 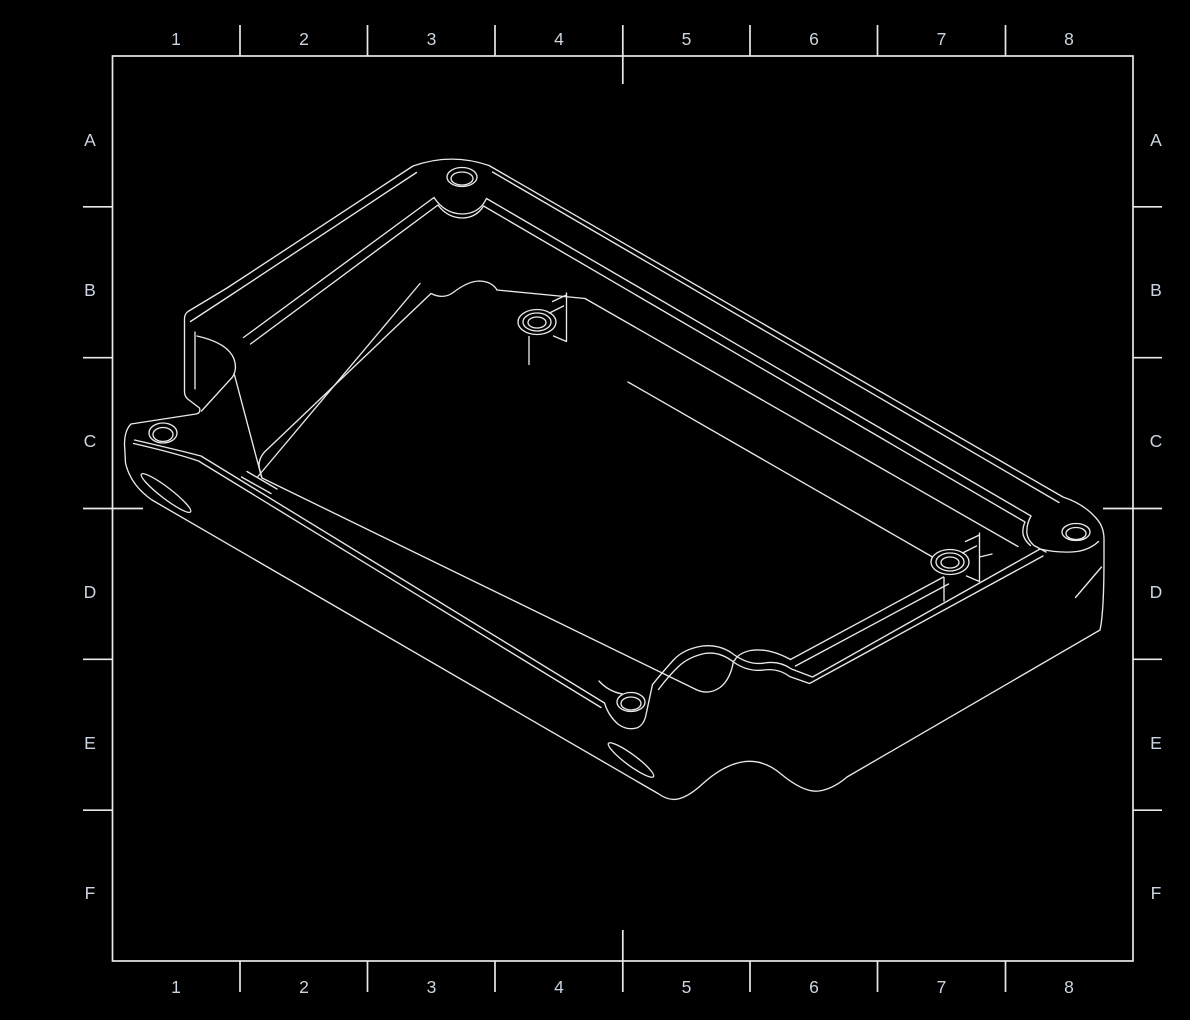 I want to click on bottom-ear-outline, so click(x=628, y=706).